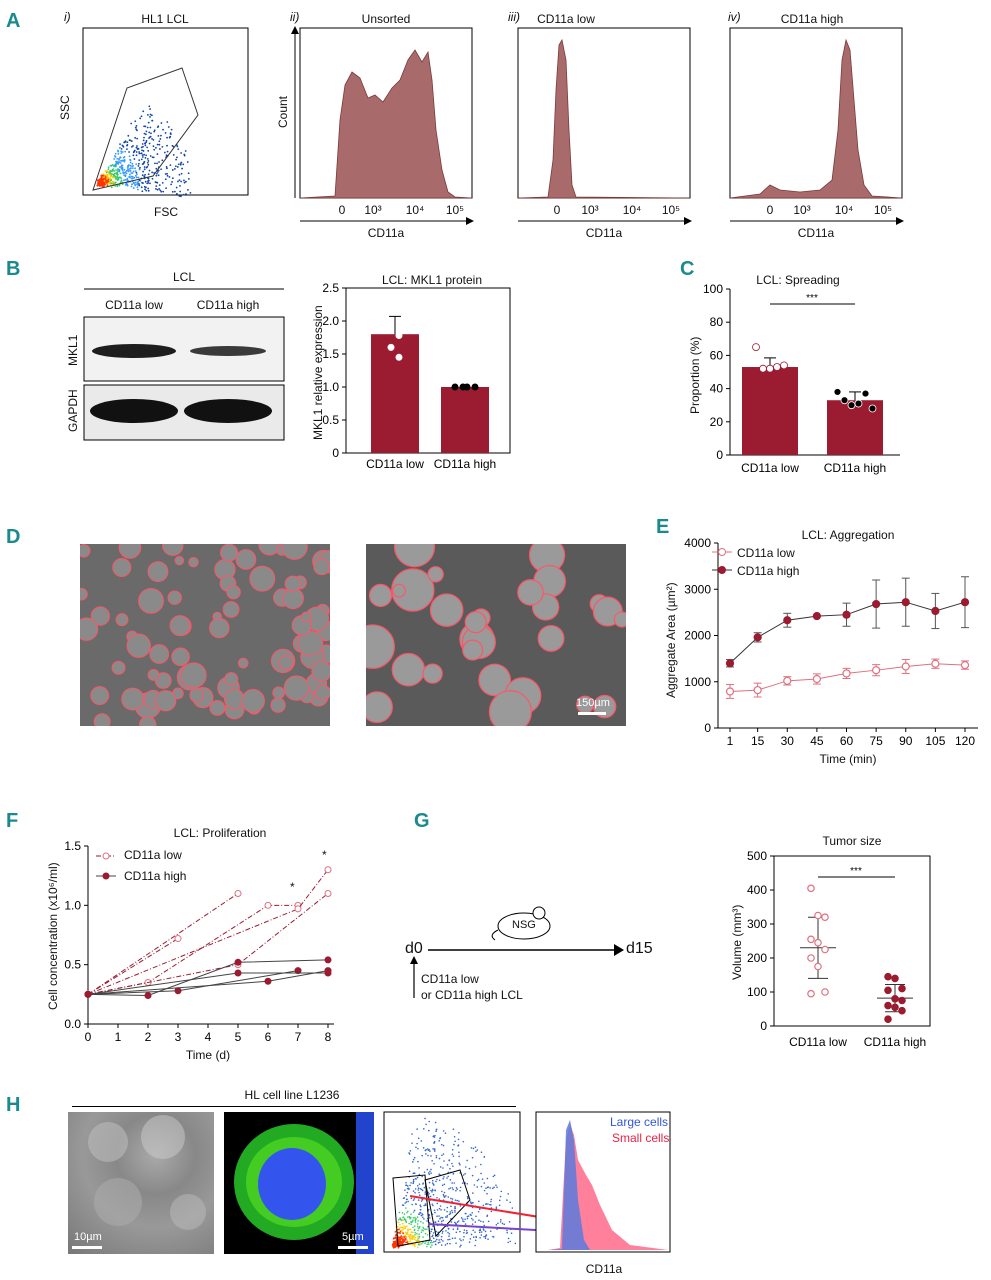  Describe the element at coordinates (428, 370) in the screenshot. I see `panel-b-frame` at that location.